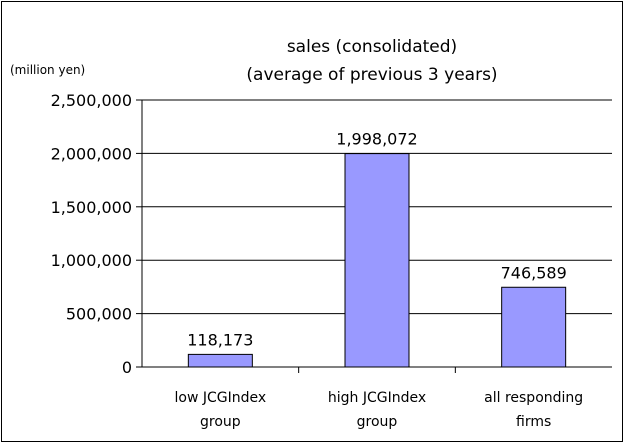 The height and width of the screenshot is (445, 626). What do you see at coordinates (533, 398) in the screenshot?
I see `x-tick-label: all responding` at bounding box center [533, 398].